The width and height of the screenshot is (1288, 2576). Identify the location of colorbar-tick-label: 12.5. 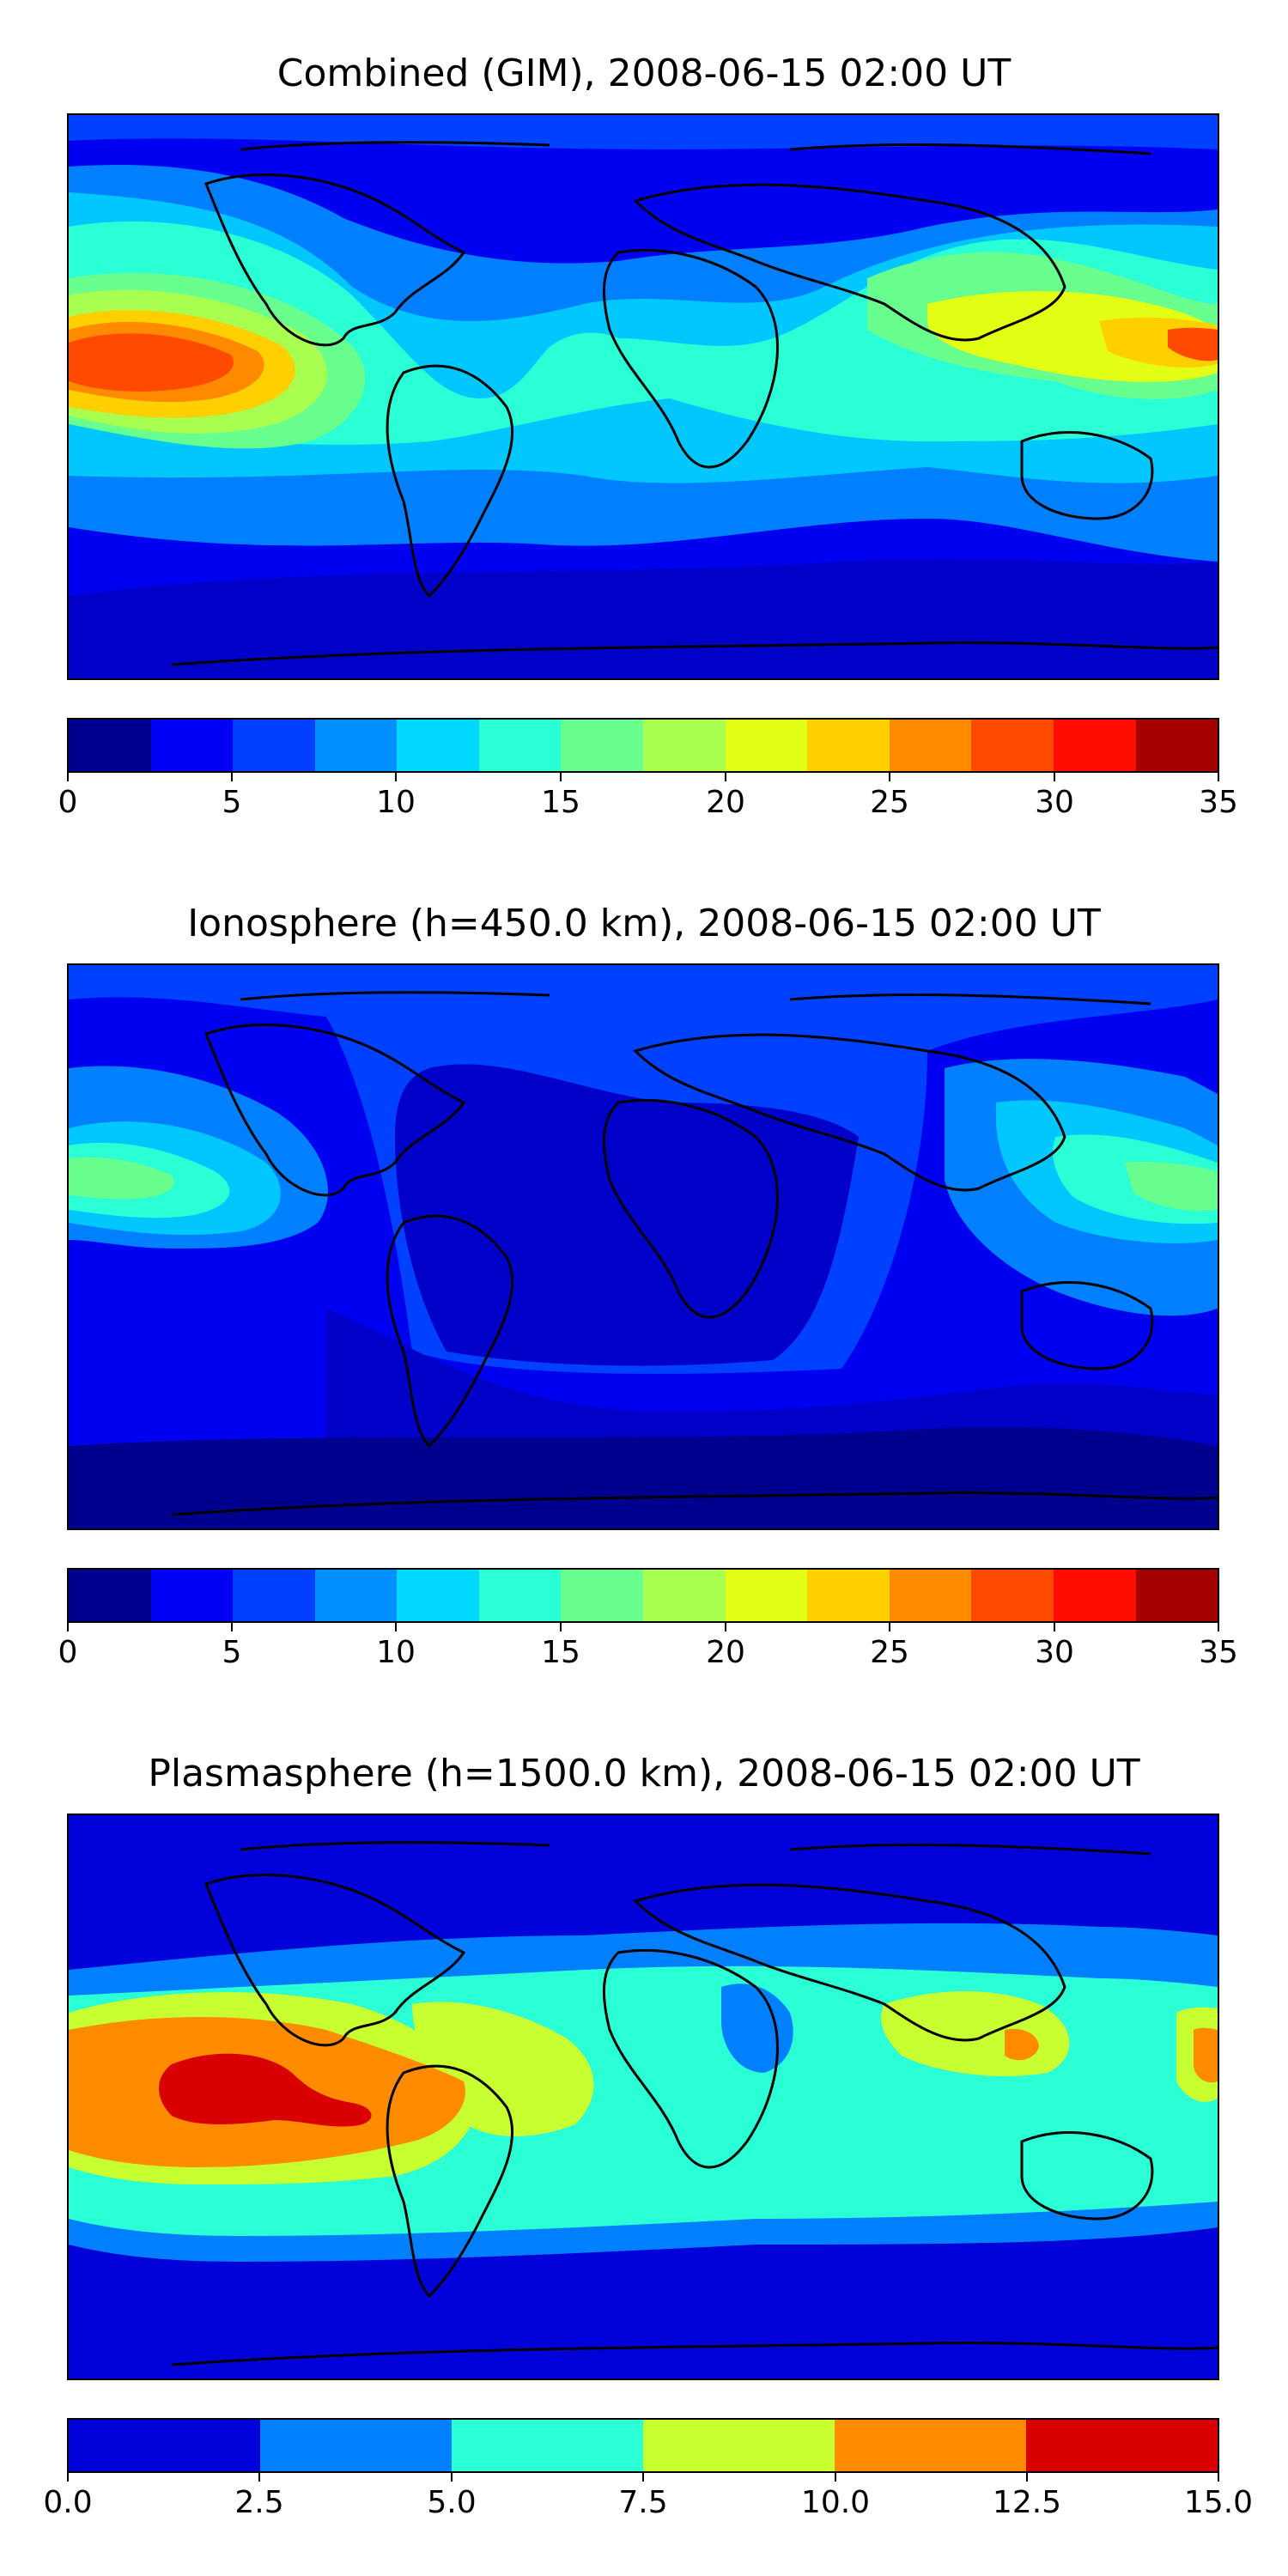
(1027, 2502).